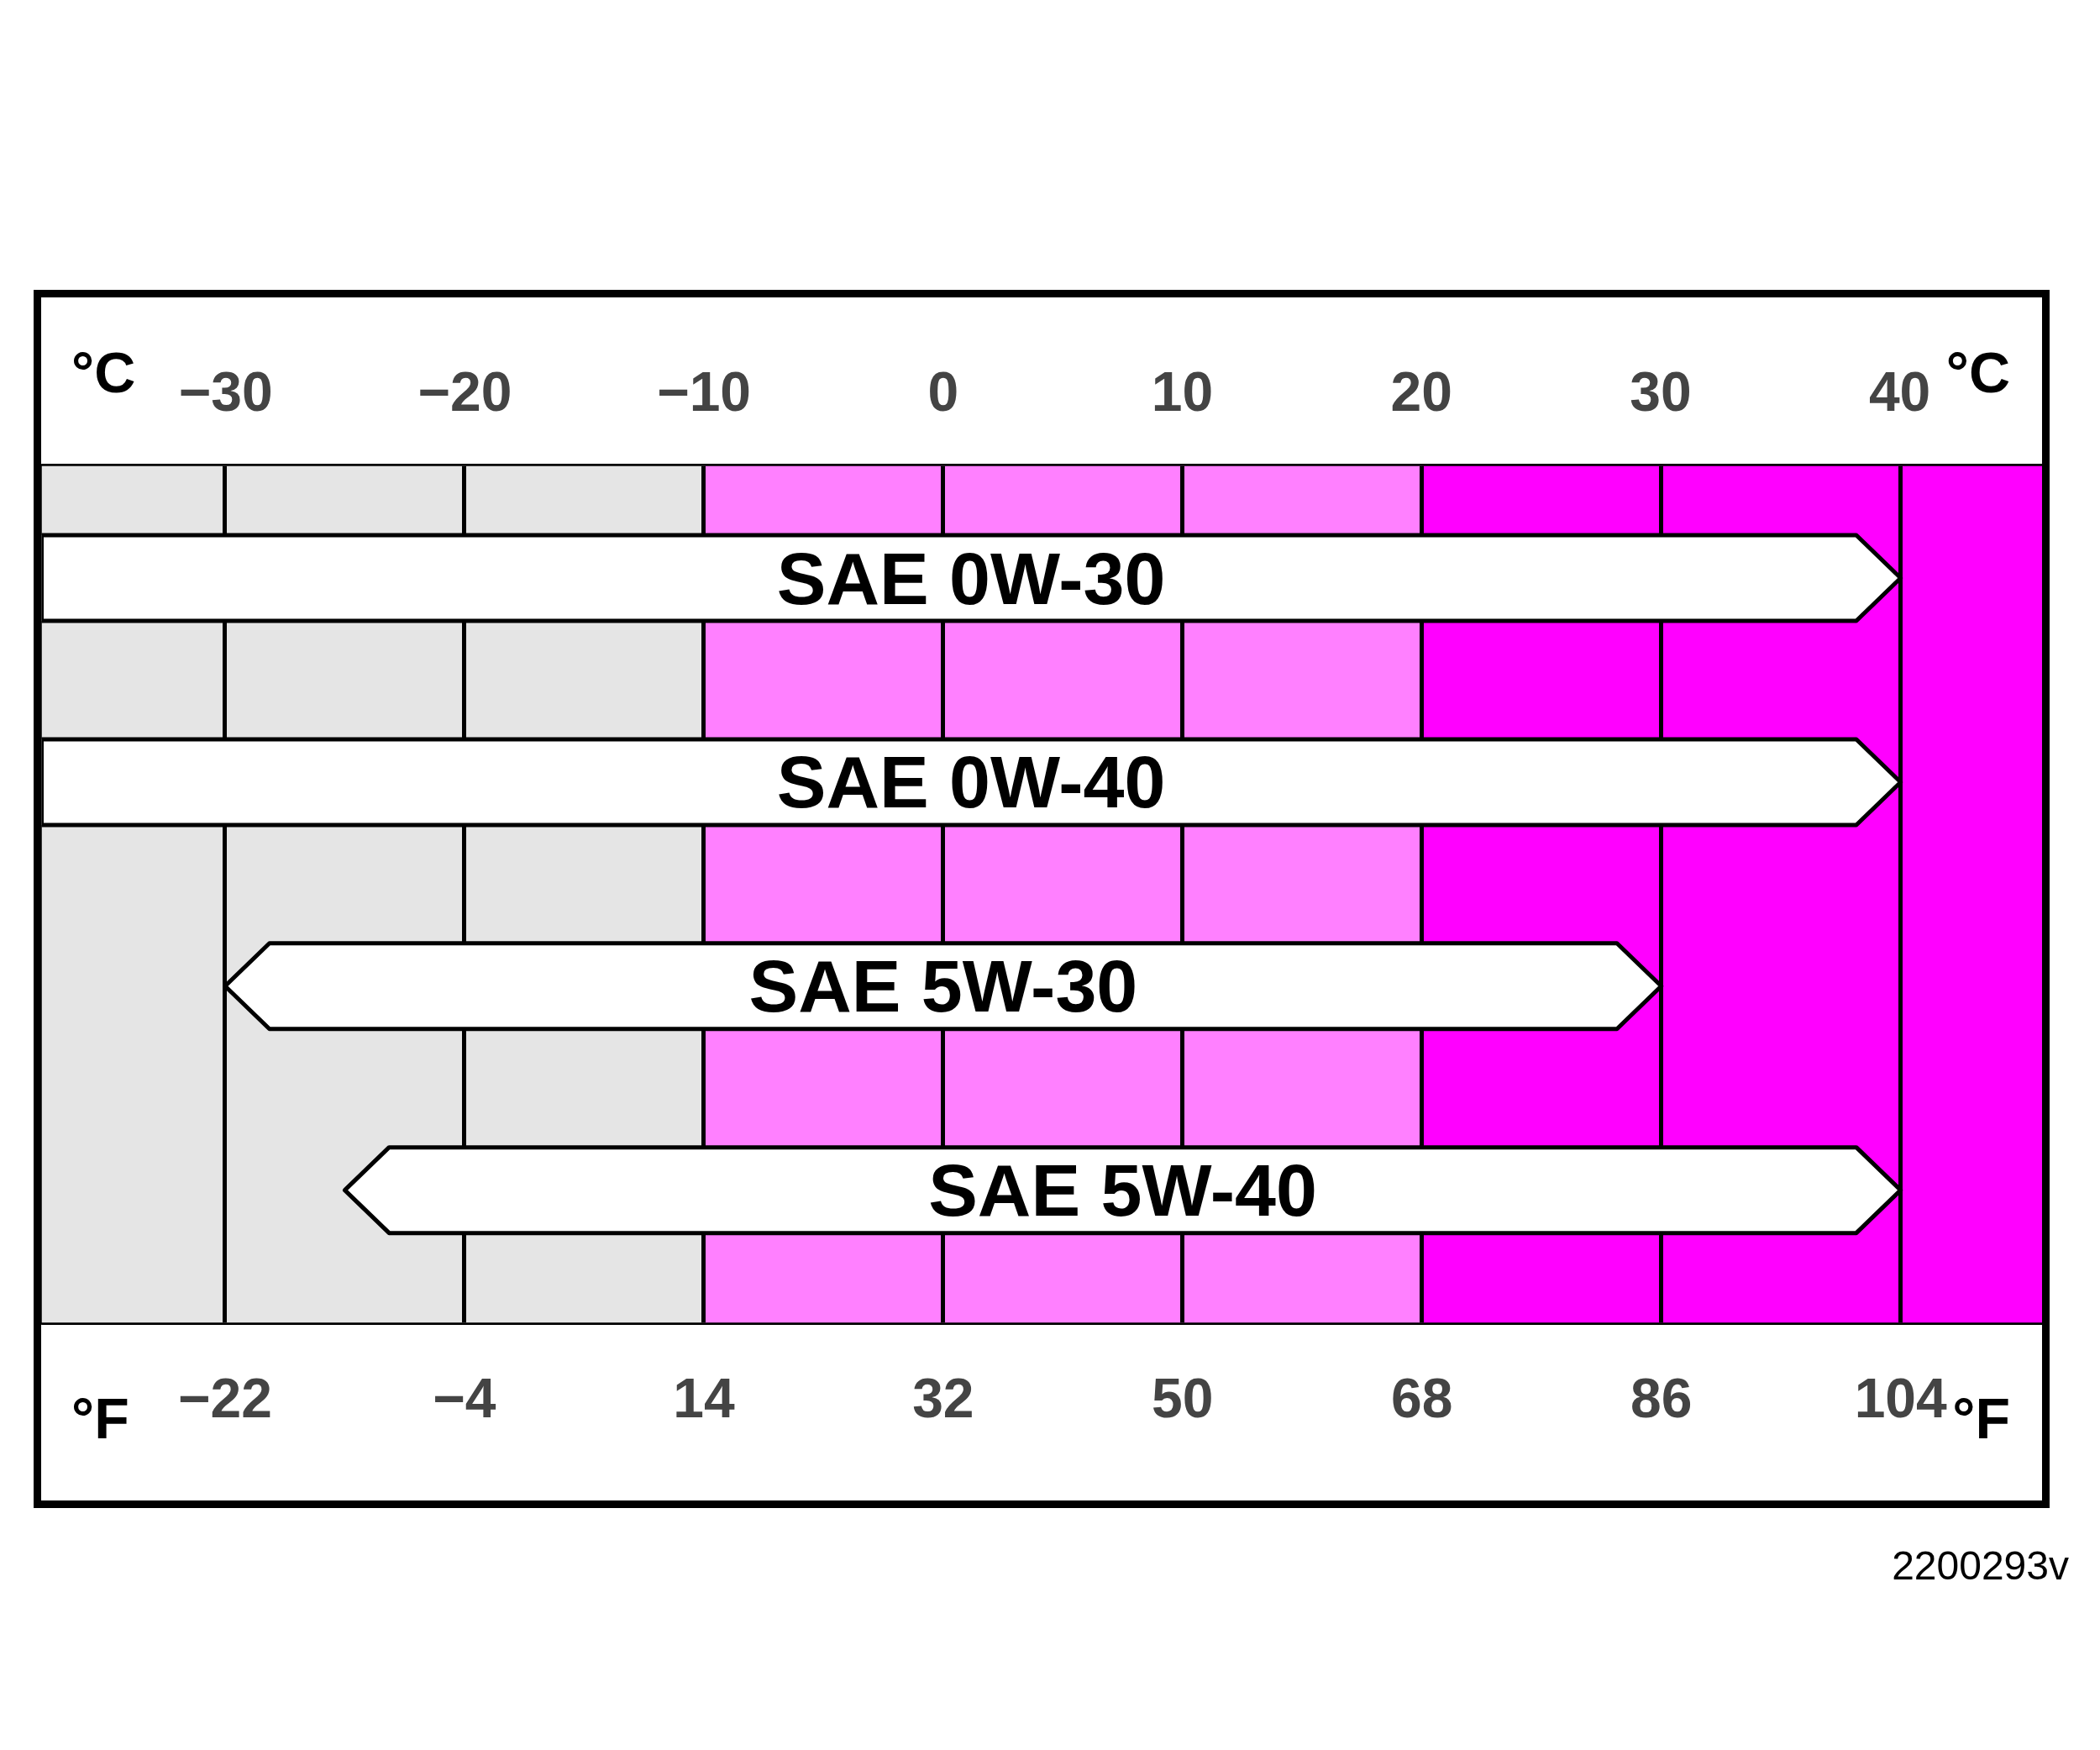 The height and width of the screenshot is (1750, 2100). Describe the element at coordinates (971, 578) in the screenshot. I see `y-tick-label: SAE 0W-30` at that location.